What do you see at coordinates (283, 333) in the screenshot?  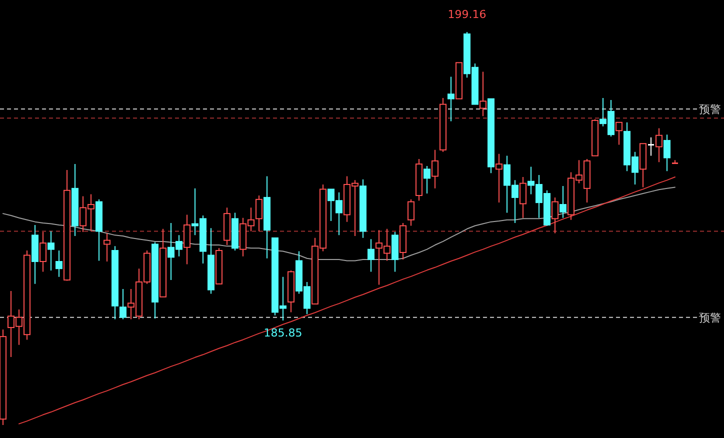 I see `annotation: 185.85` at bounding box center [283, 333].